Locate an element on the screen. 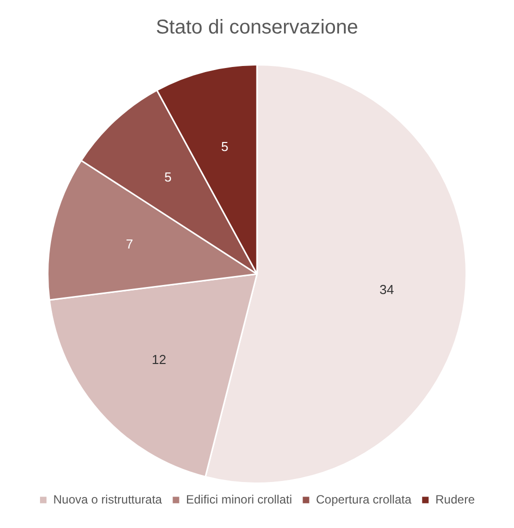 The image size is (514, 528). legend-label: Edifici minori crollati is located at coordinates (239, 499).